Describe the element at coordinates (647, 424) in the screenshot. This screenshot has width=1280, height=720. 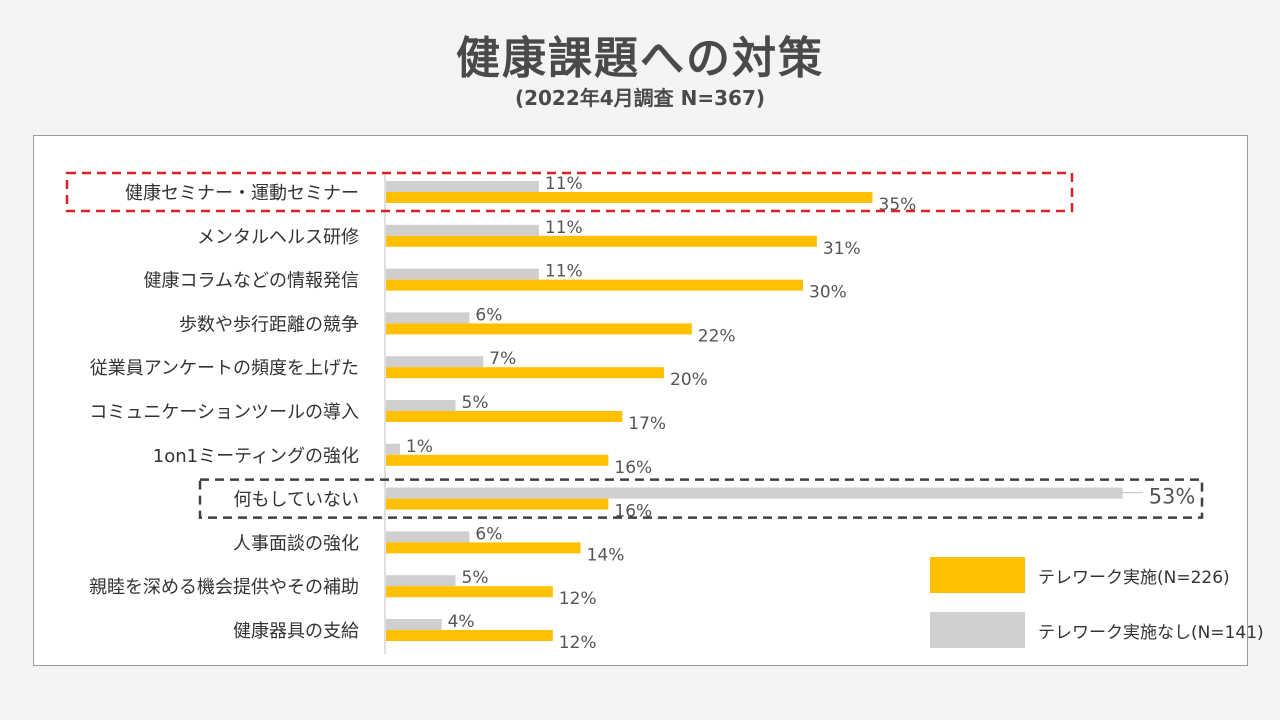
I see `data-label-telework: 17%` at that location.